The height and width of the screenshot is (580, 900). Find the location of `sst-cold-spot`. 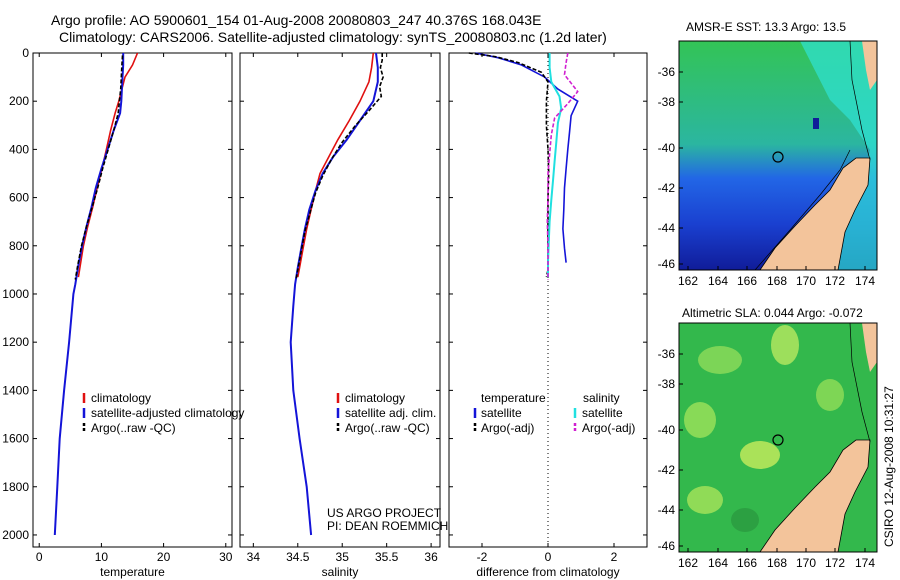

sst-cold-spot is located at coordinates (816, 123).